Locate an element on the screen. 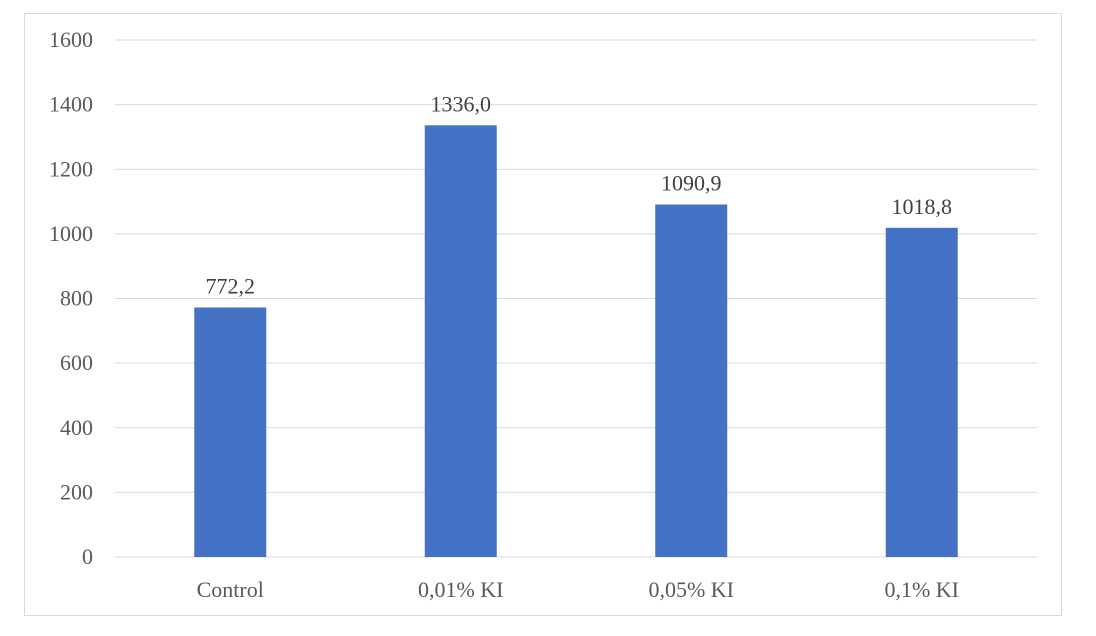 The height and width of the screenshot is (636, 1096). y-tick-label: 600 is located at coordinates (76, 362).